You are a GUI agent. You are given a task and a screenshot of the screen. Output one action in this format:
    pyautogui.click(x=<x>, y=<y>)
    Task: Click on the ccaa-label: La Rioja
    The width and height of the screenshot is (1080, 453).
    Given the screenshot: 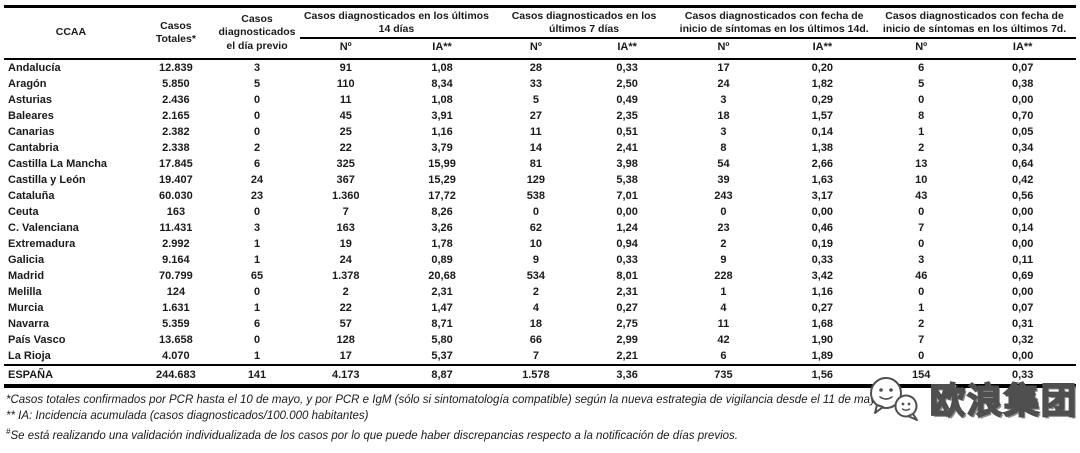 What is the action you would take?
    pyautogui.click(x=29, y=356)
    